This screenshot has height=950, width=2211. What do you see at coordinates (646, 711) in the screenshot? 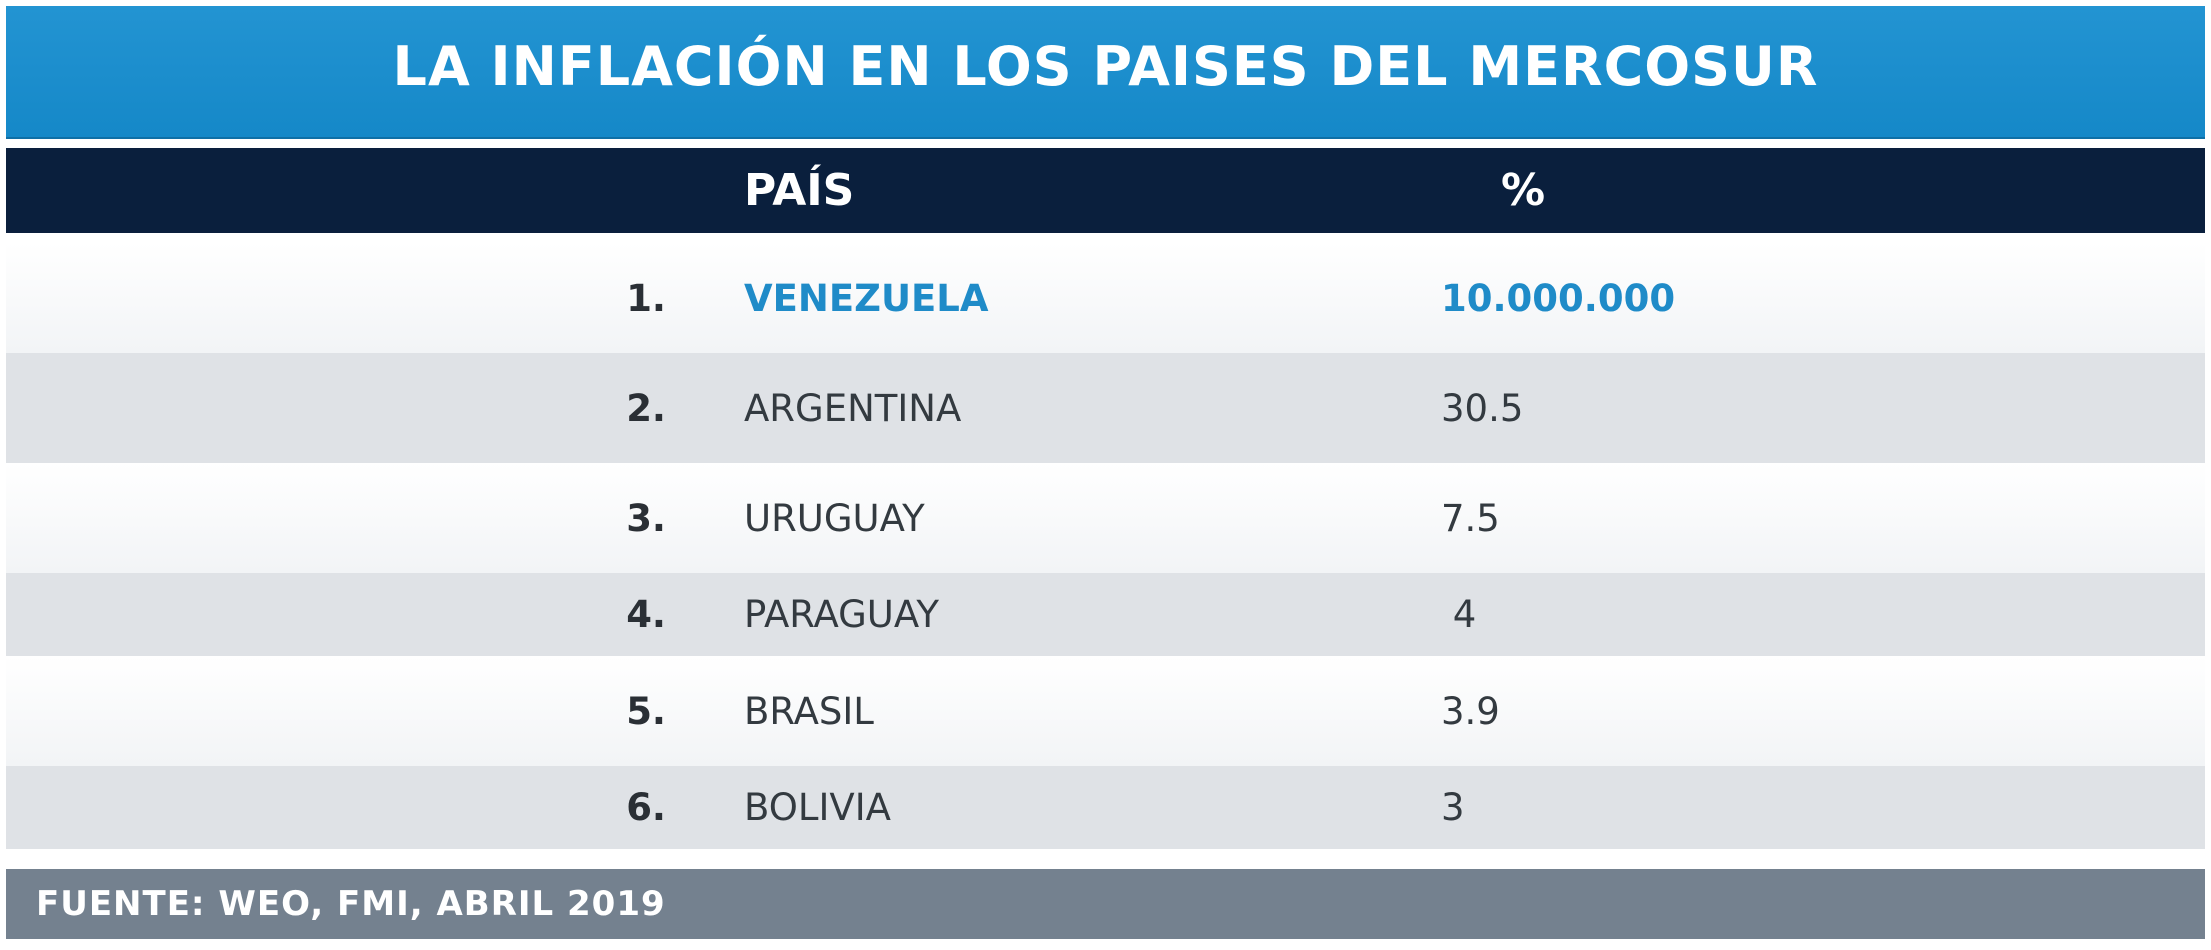
I see `rank-cell: 5.` at bounding box center [646, 711].